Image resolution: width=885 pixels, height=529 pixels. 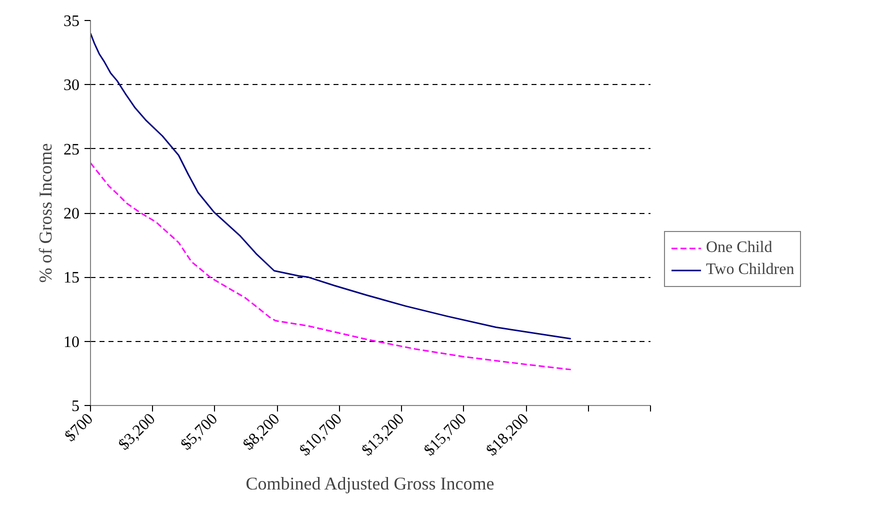 What do you see at coordinates (750, 270) in the screenshot?
I see `legend-label: Two Children` at bounding box center [750, 270].